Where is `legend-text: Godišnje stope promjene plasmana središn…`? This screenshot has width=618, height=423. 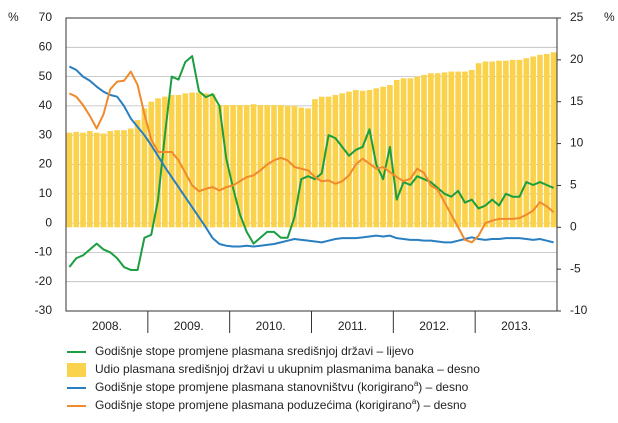 legend-text: Godišnje stope promjene plasmana središn… is located at coordinates (254, 351).